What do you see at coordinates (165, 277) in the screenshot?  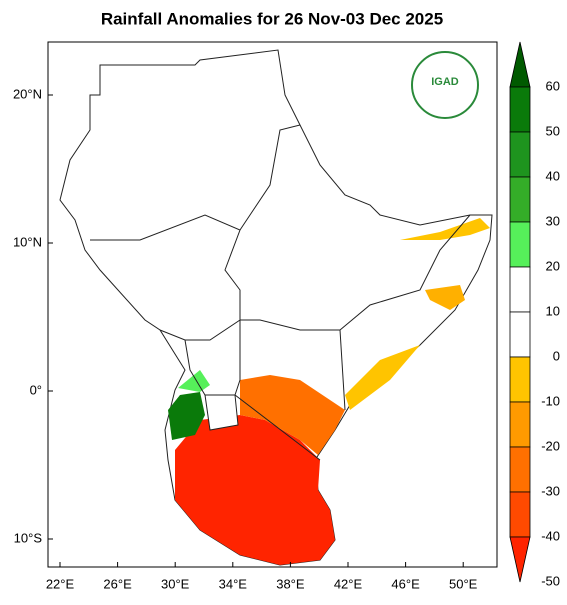 I see `border-south-sudan` at bounding box center [165, 277].